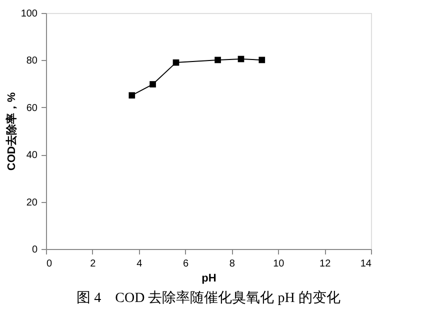 Image resolution: width=447 pixels, height=326 pixels. Describe the element at coordinates (32, 61) in the screenshot. I see `y-tick-label: 80` at that location.